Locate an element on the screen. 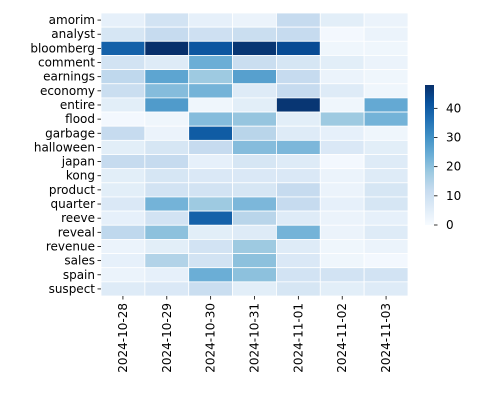 The height and width of the screenshot is (400, 500). x-tick-label: 2024-11-02 is located at coordinates (342, 338).